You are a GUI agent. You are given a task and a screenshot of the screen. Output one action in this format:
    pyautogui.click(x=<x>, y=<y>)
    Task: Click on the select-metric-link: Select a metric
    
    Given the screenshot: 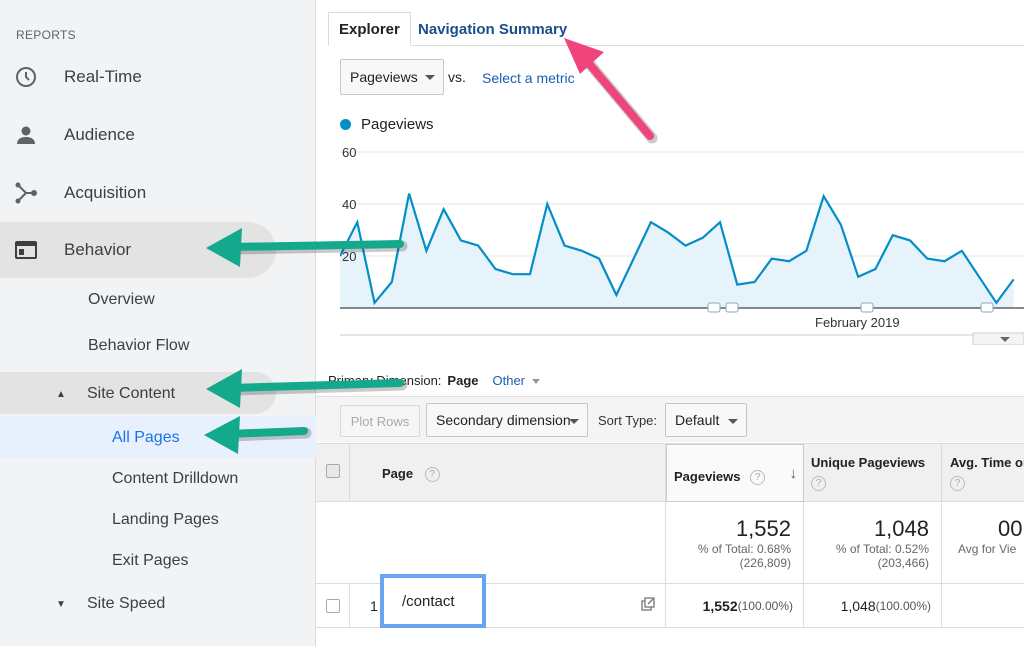 What is the action you would take?
    pyautogui.click(x=528, y=78)
    